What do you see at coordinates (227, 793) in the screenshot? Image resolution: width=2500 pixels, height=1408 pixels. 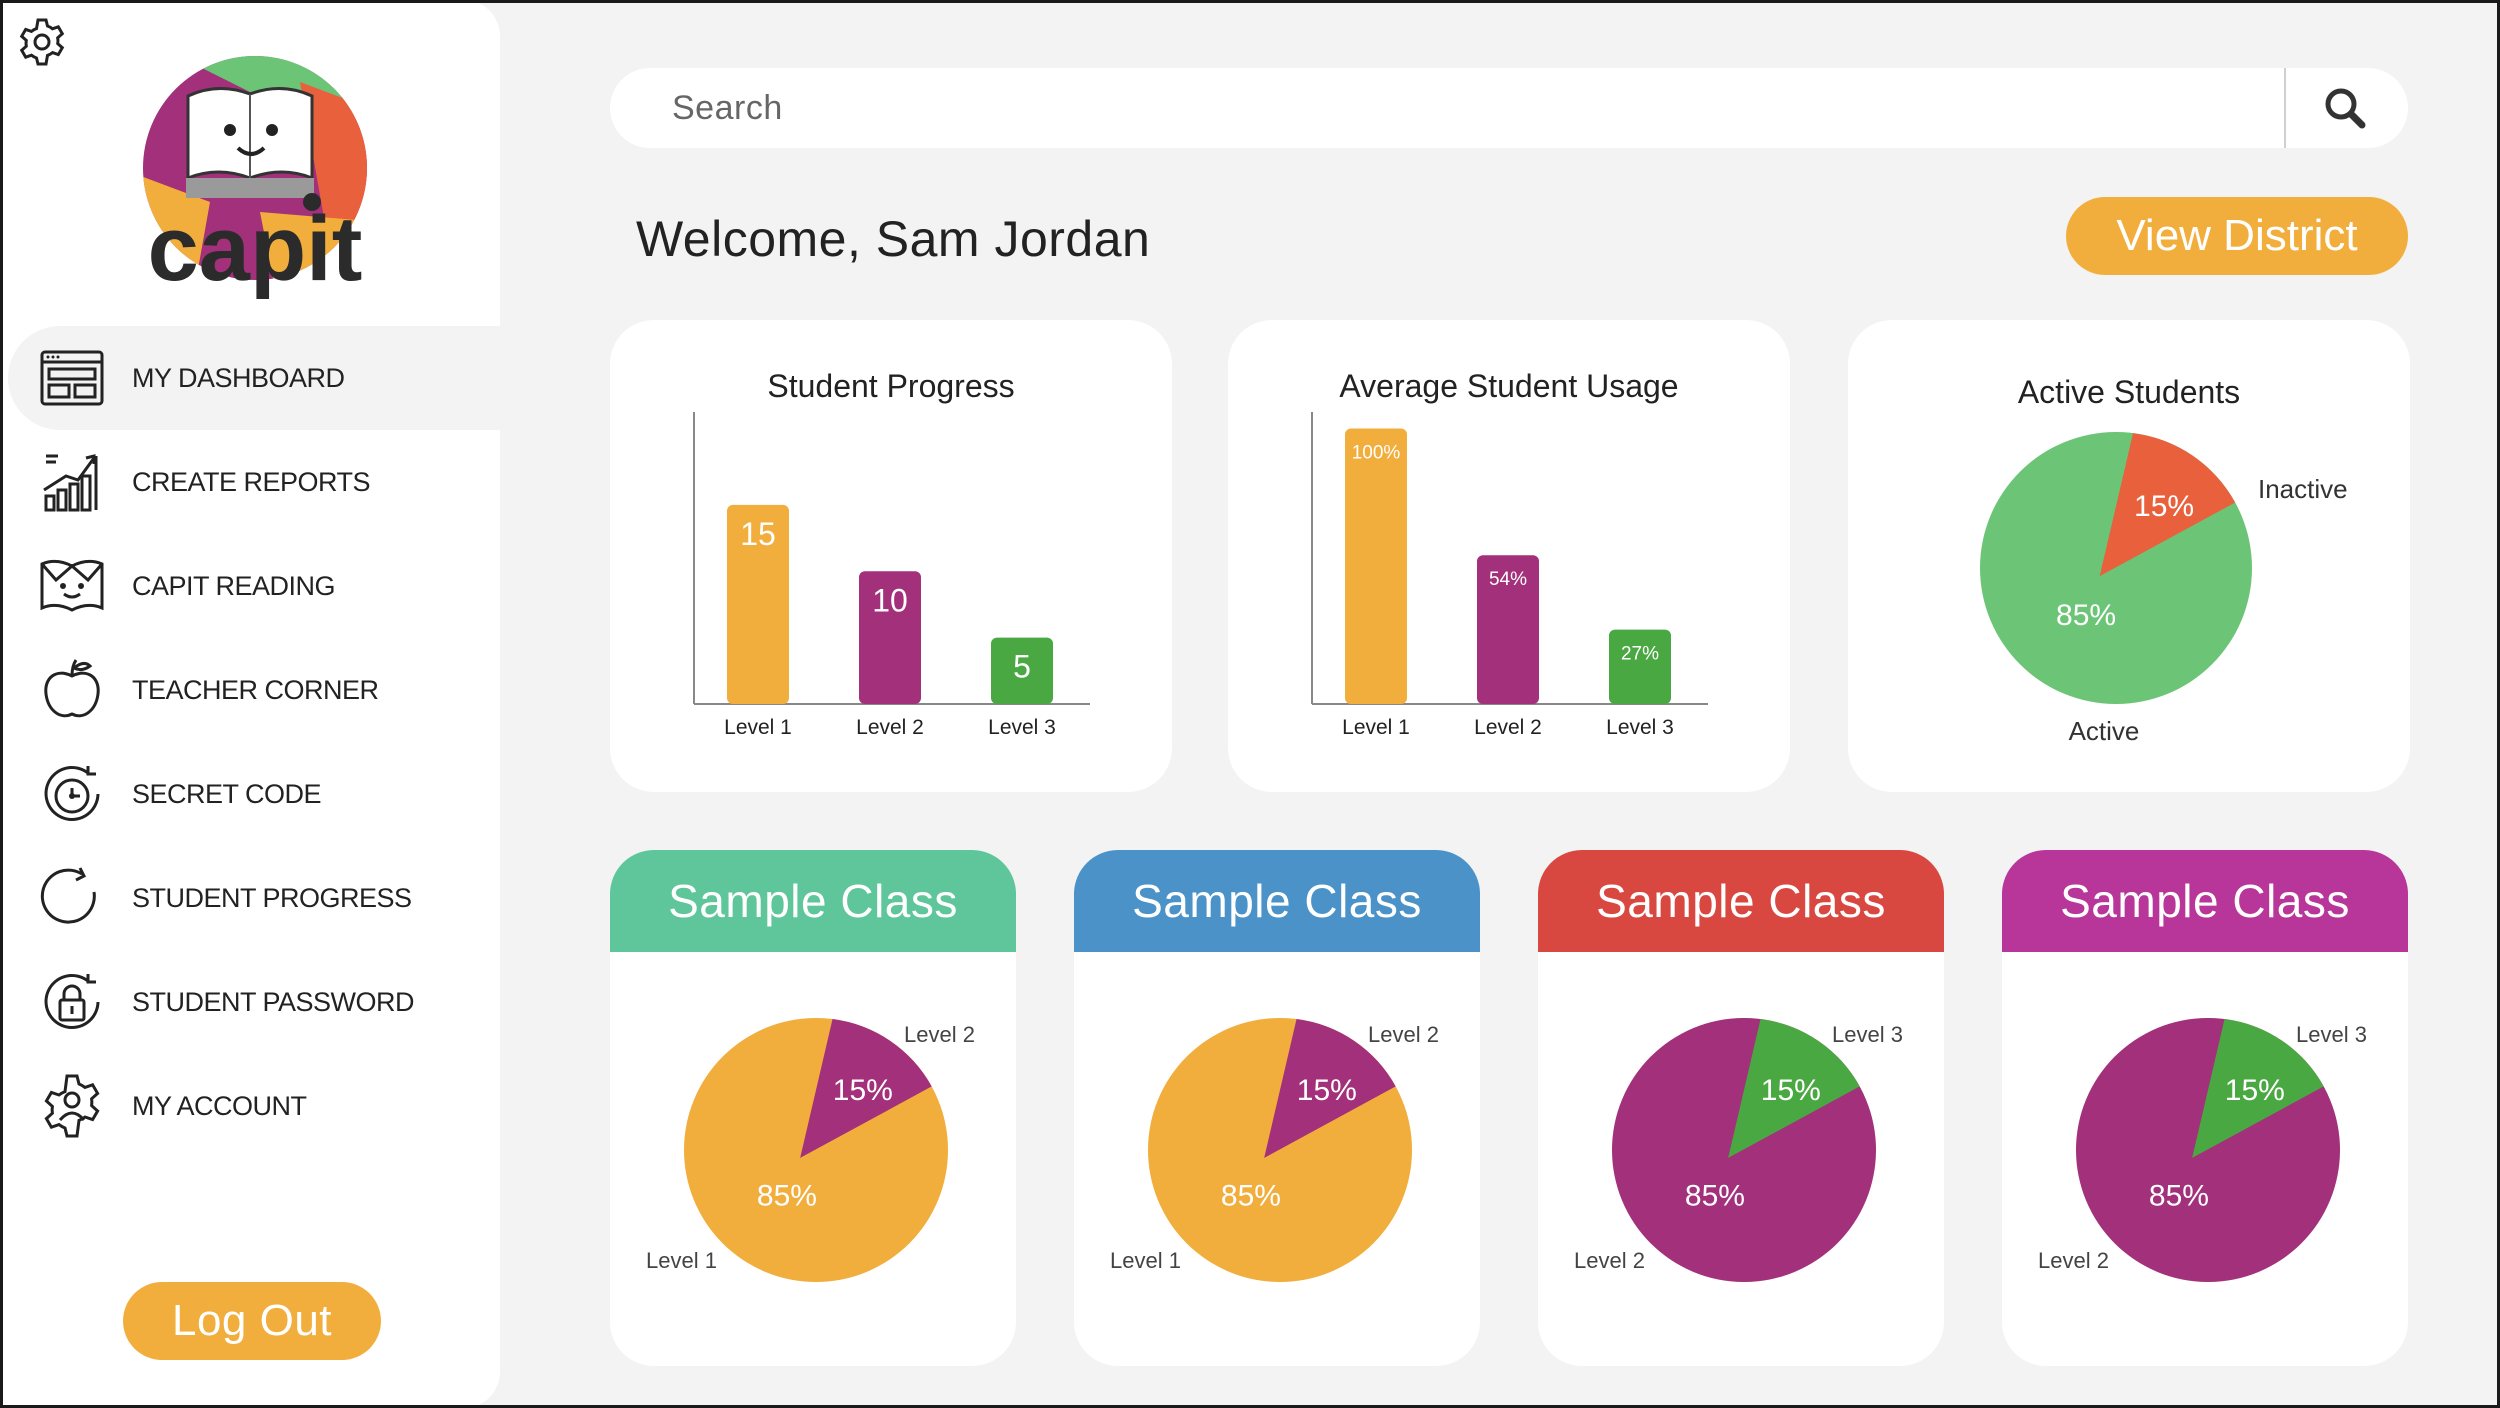 I see `sidebar-item-label: SECRET CODE` at bounding box center [227, 793].